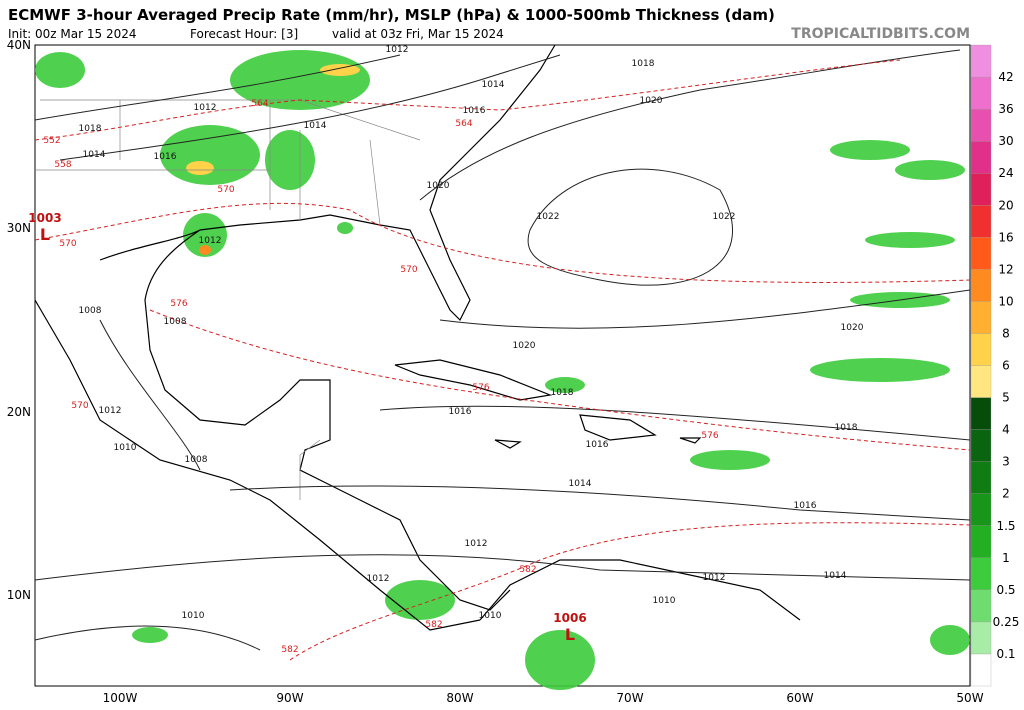 This screenshot has height=710, width=1024. I want to click on colorbar: 0.1 0.25 0.5 1 1.5 2 3 4 5 6 8 10 12 16 20 24 30 36 42, so click(995, 365).